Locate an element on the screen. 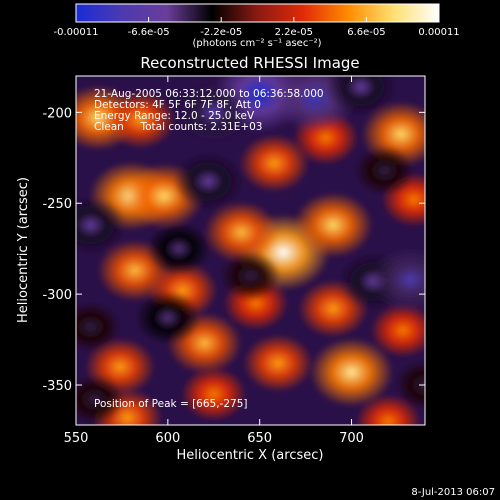  y-tick-label: -250 is located at coordinates (57, 204).